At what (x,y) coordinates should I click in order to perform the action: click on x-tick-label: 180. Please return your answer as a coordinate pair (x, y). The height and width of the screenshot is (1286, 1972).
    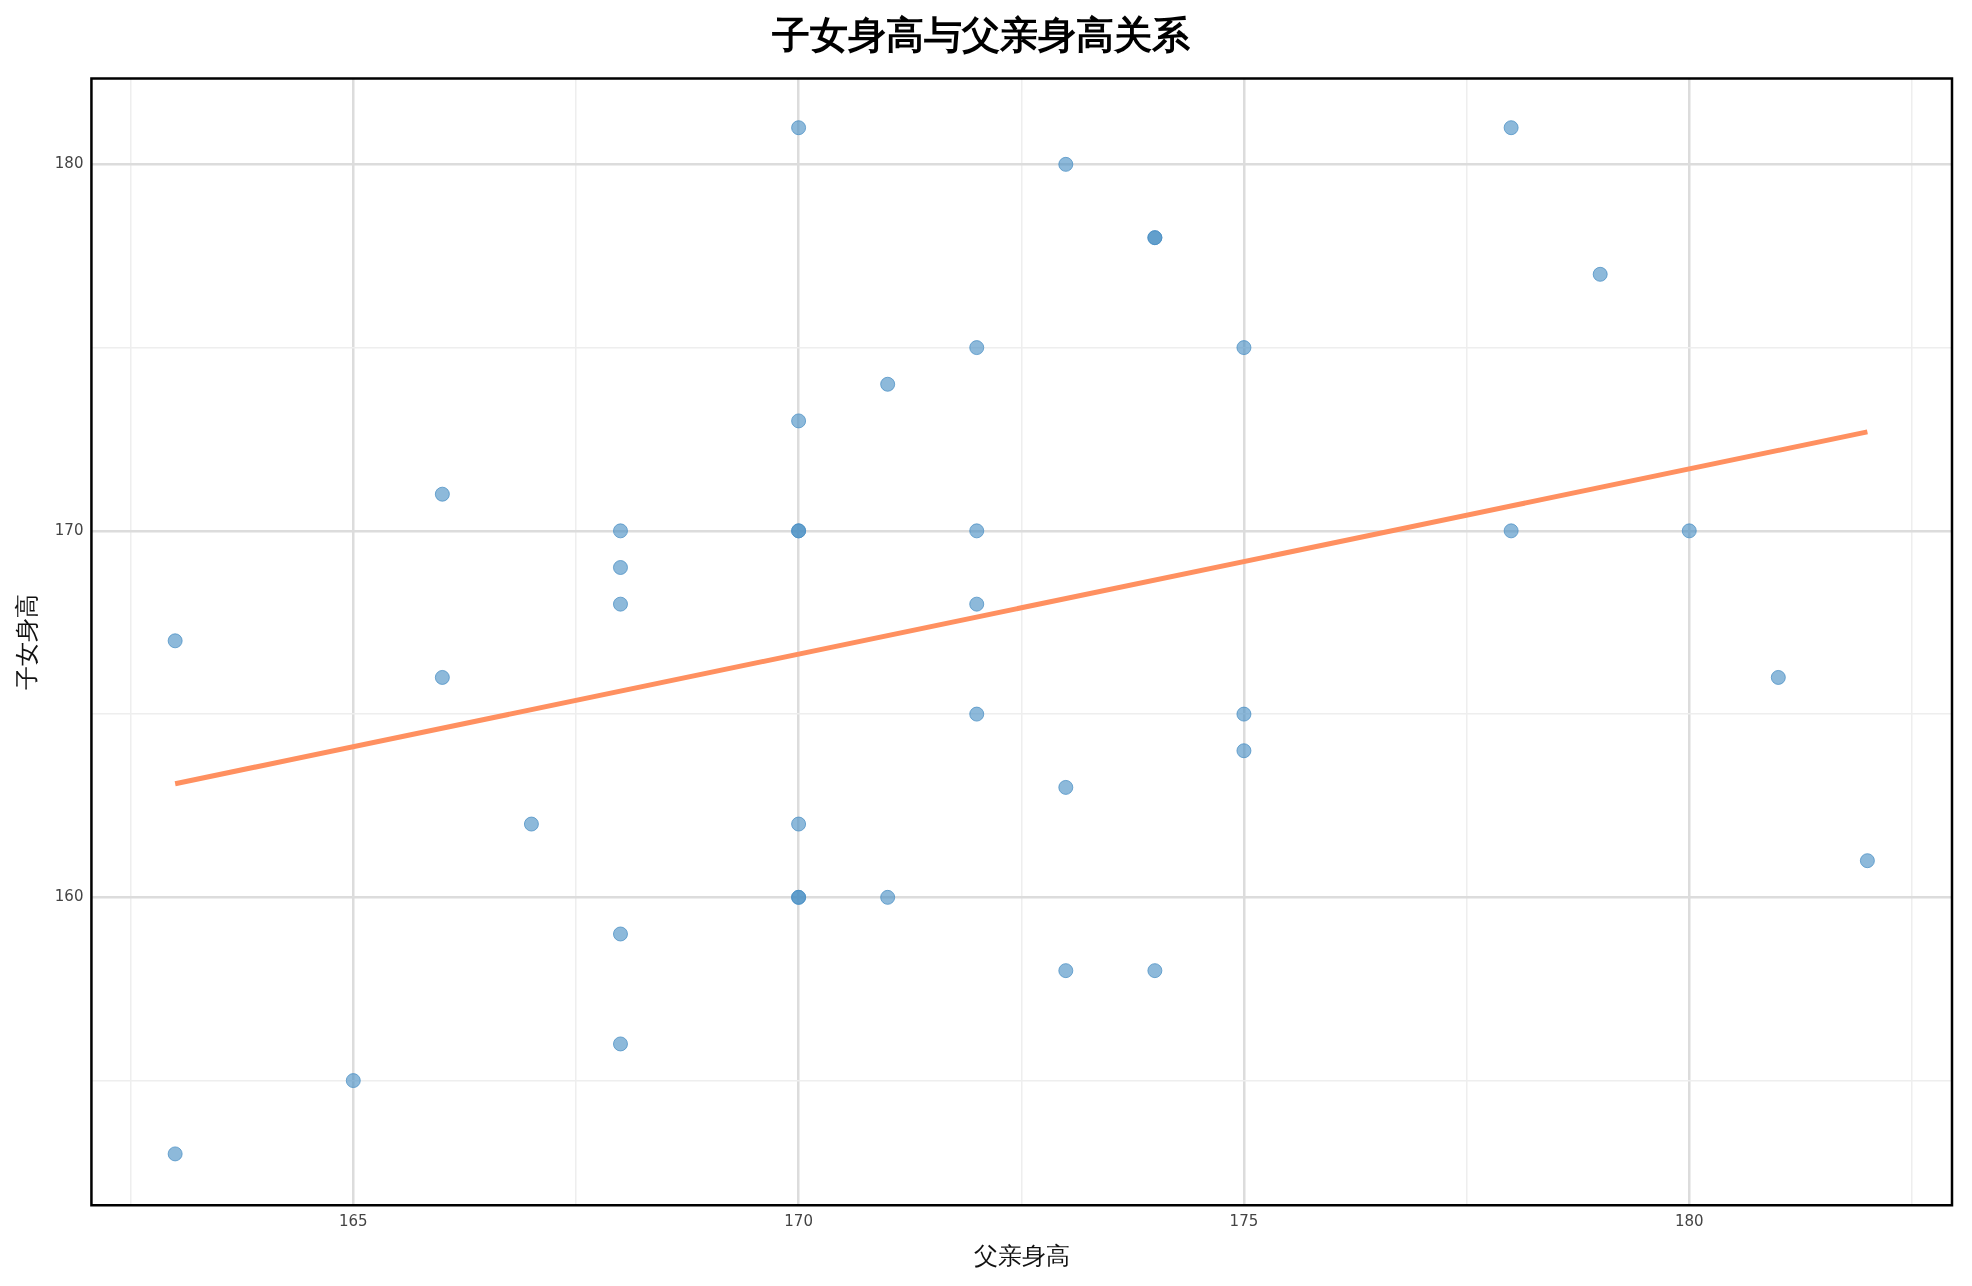
    Looking at the image, I should click on (1689, 1221).